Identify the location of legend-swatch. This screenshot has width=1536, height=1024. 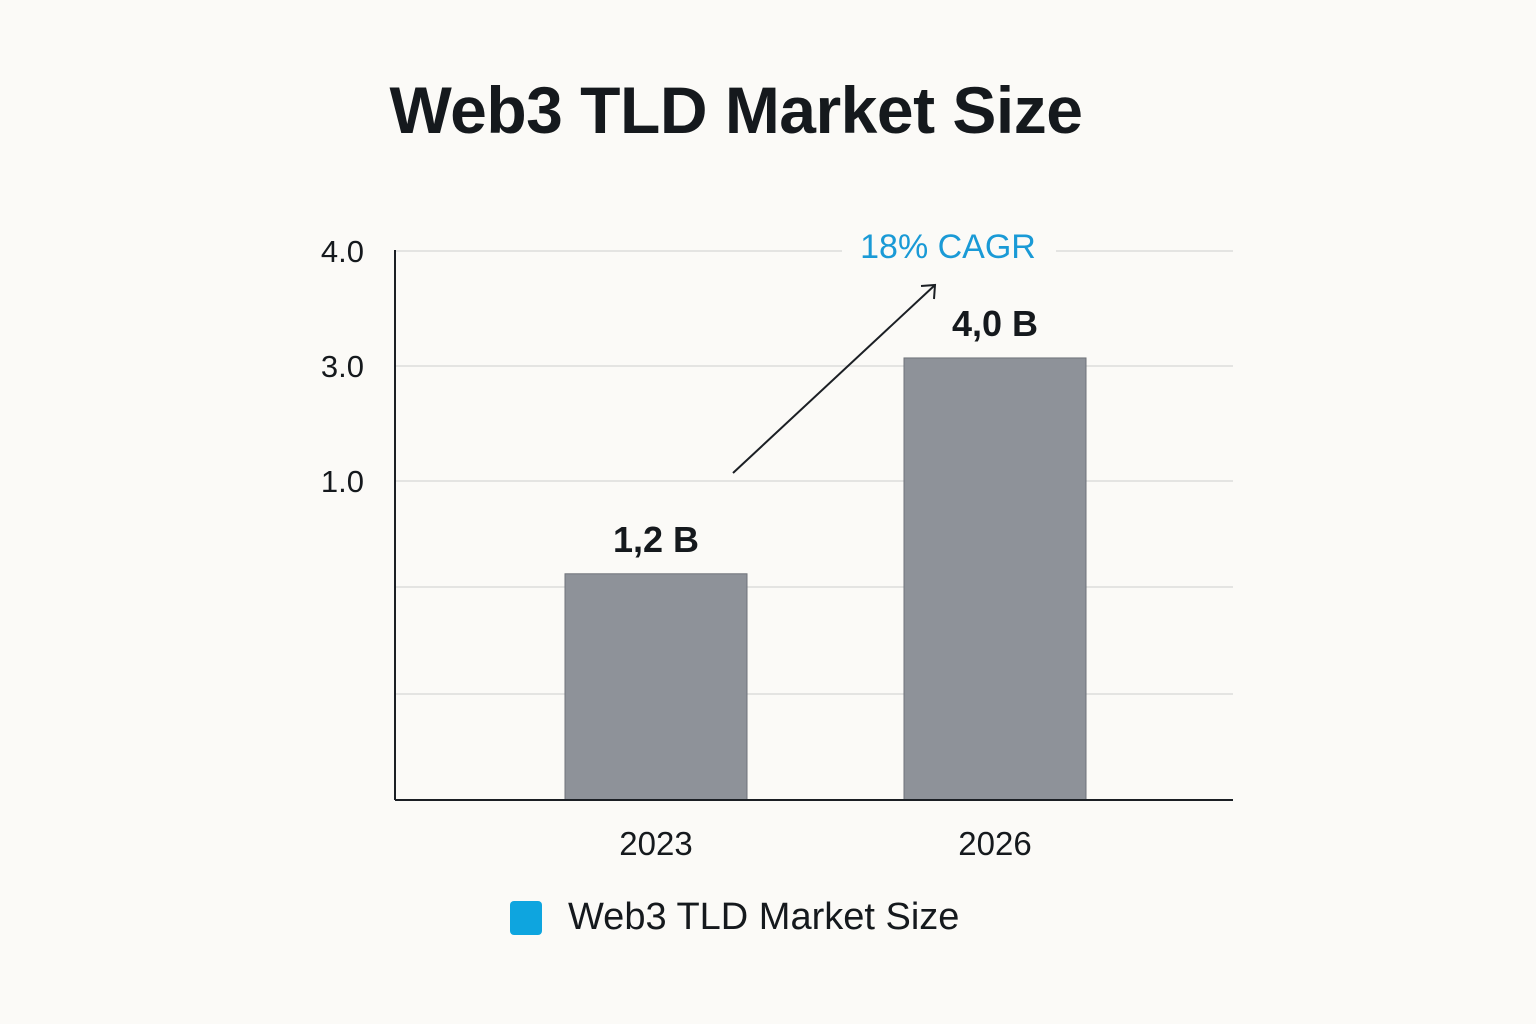
(526, 917).